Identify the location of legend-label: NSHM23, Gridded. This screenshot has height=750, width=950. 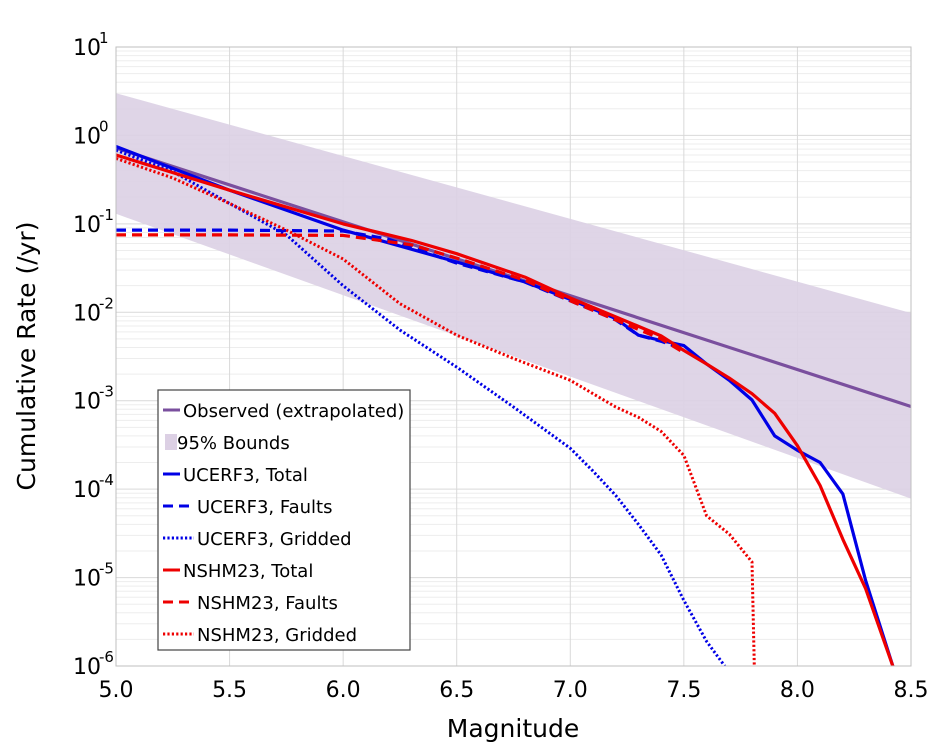
(277, 635).